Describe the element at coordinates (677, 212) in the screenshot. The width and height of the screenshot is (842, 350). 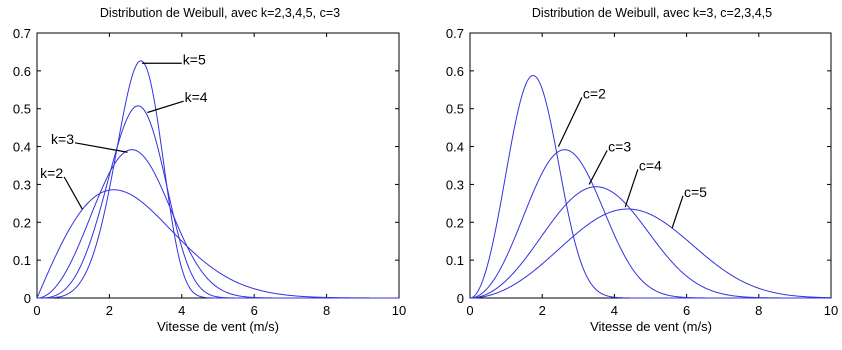
I see `annotation-leader-c=5` at that location.